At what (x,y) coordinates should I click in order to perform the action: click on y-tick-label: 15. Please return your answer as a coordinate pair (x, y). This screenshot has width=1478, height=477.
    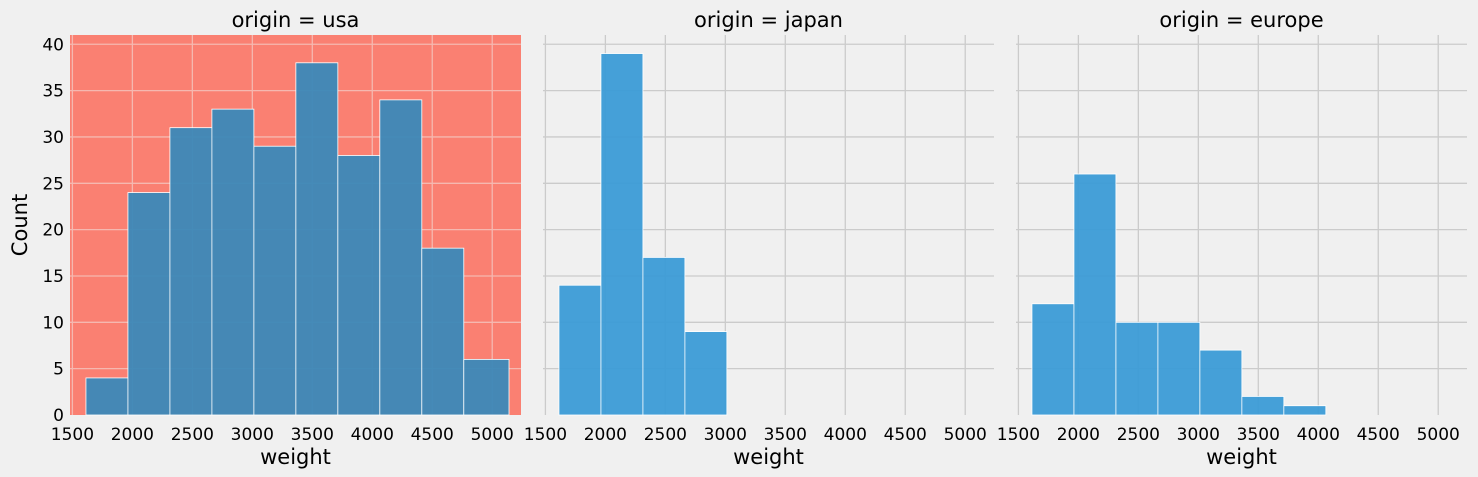
    Looking at the image, I should click on (53, 277).